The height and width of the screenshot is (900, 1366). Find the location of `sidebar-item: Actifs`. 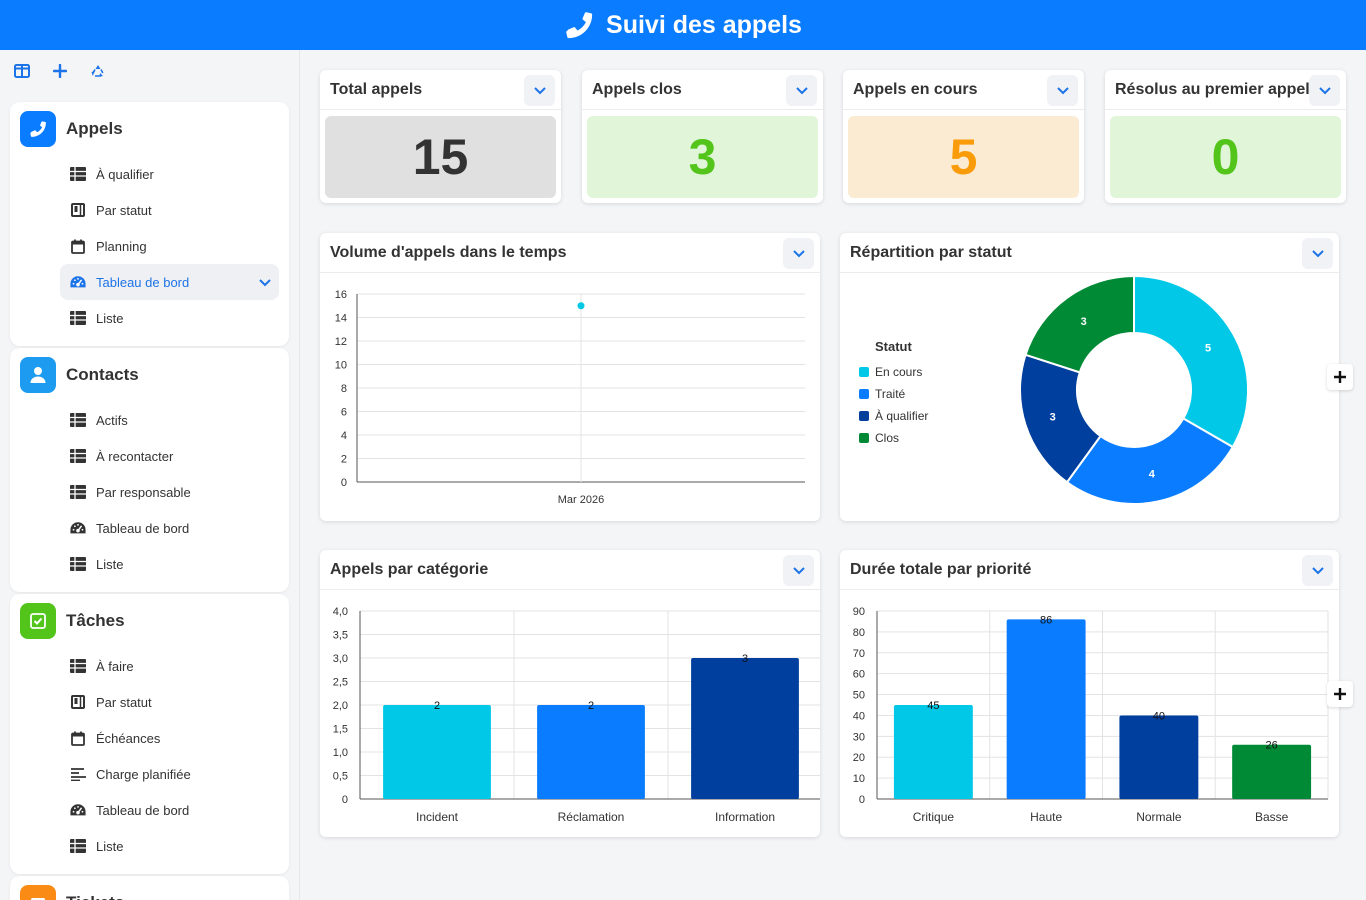

sidebar-item: Actifs is located at coordinates (149, 420).